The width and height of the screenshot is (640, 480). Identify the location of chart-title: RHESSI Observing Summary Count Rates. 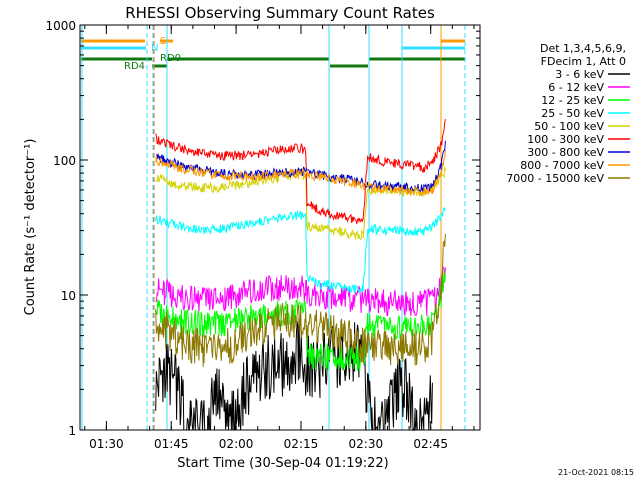
(280, 13).